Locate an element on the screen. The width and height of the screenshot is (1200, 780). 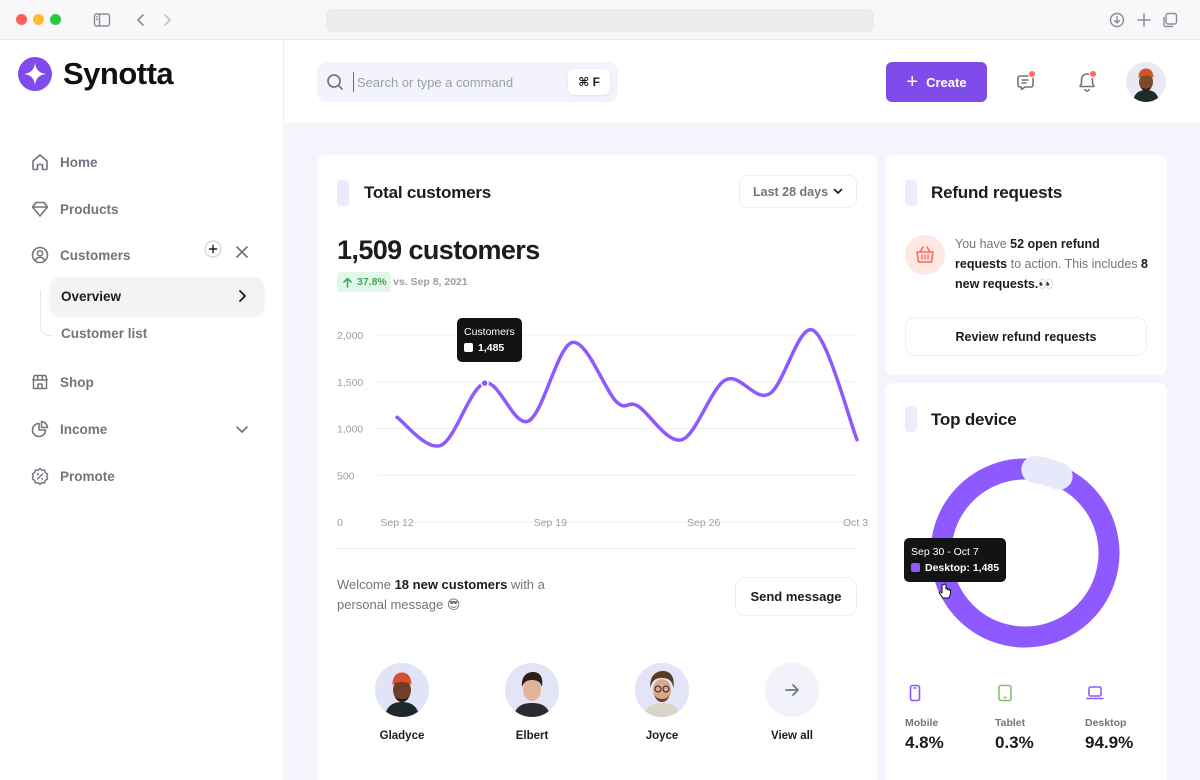
create-button-label: Create is located at coordinates (946, 82).